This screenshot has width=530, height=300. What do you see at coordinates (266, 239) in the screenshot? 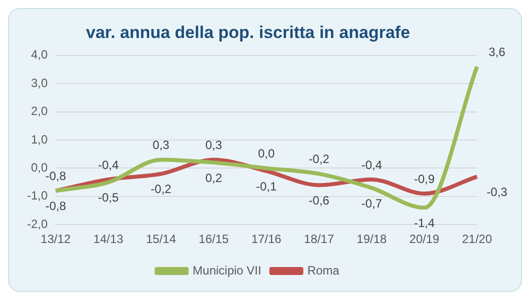
I see `x-tick-label: 17/16` at bounding box center [266, 239].